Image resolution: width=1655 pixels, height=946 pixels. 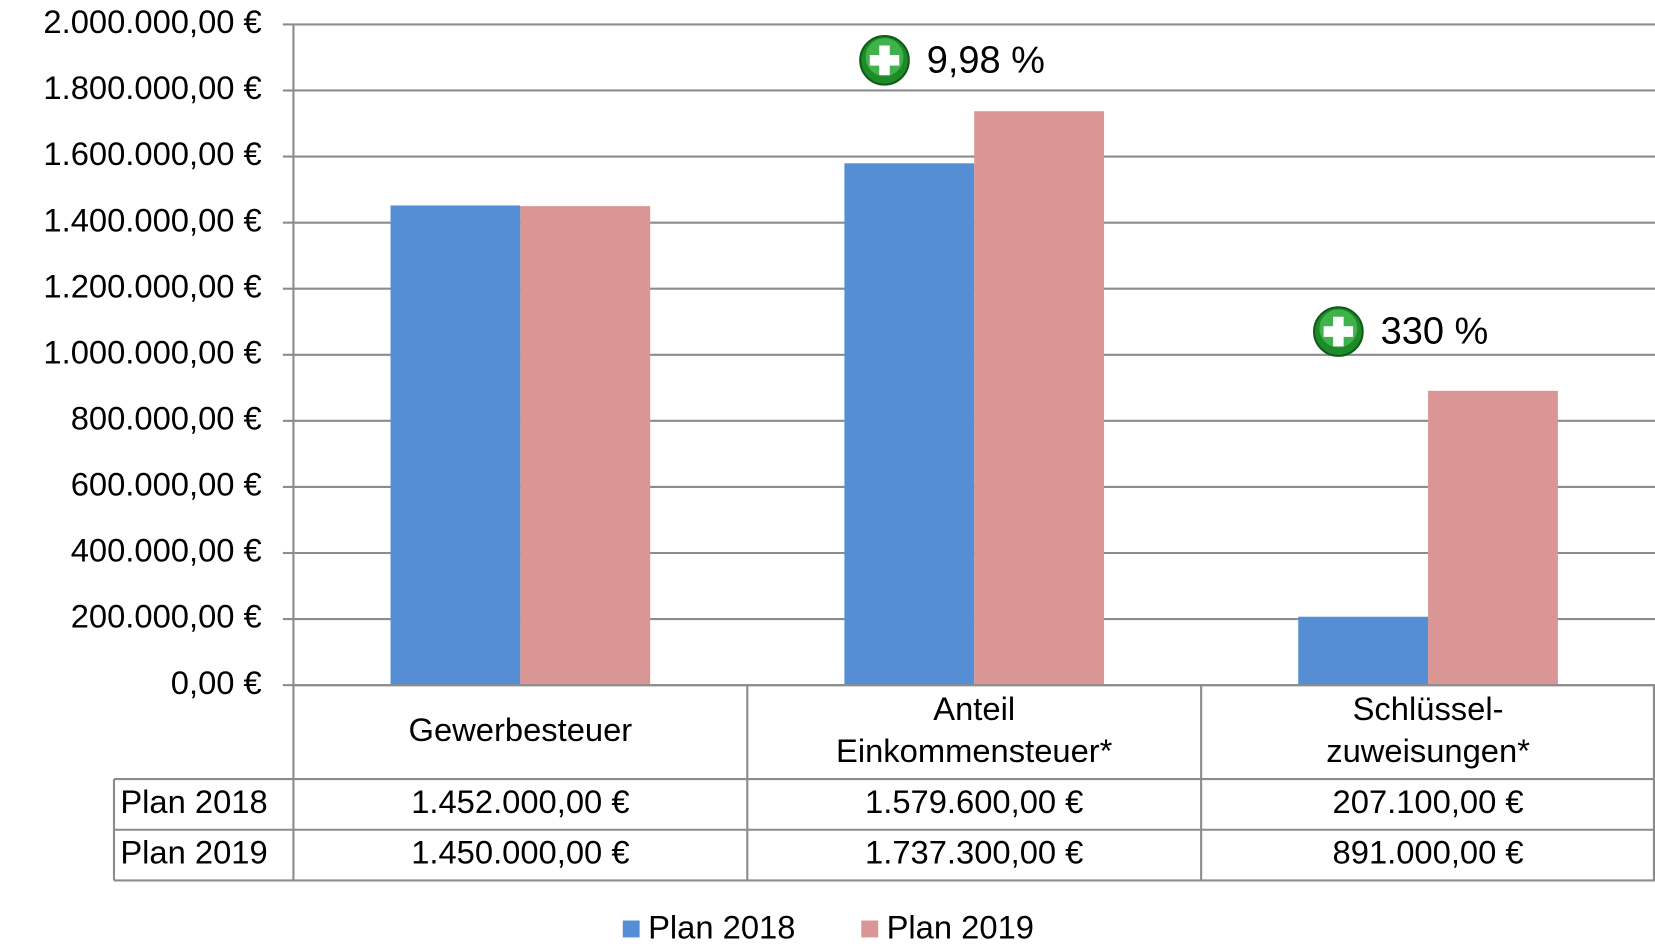 What do you see at coordinates (216, 682) in the screenshot?
I see `y-tick-label: 0,00 €` at bounding box center [216, 682].